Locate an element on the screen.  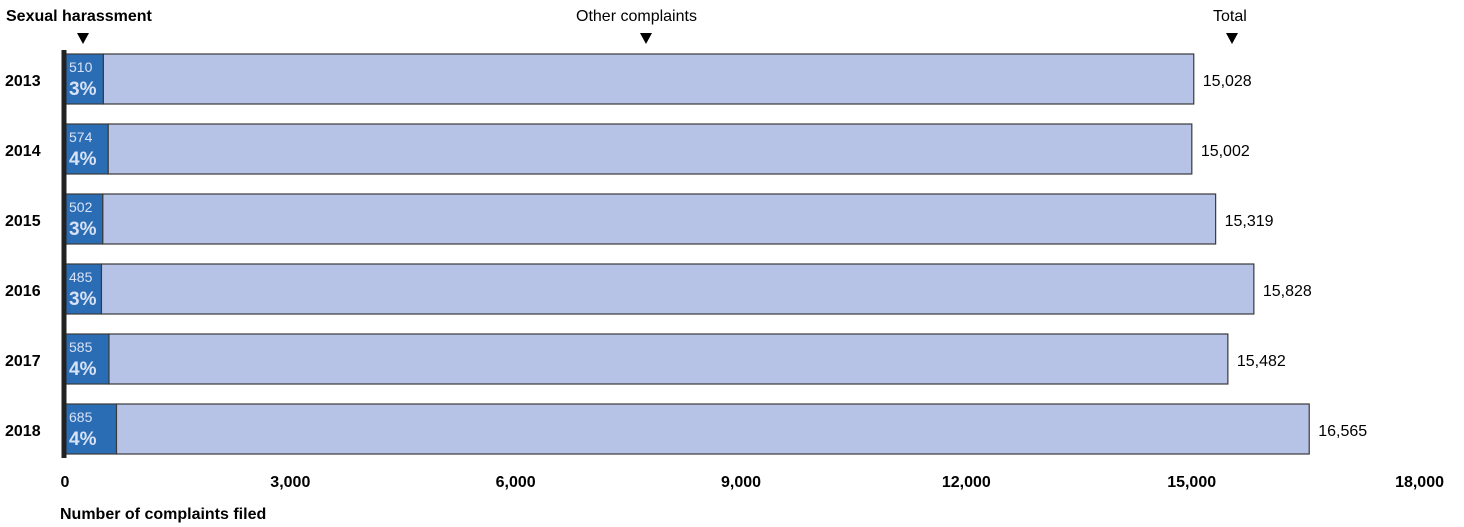
sexual-harassment-header: Sexual harassment is located at coordinates (79, 16).